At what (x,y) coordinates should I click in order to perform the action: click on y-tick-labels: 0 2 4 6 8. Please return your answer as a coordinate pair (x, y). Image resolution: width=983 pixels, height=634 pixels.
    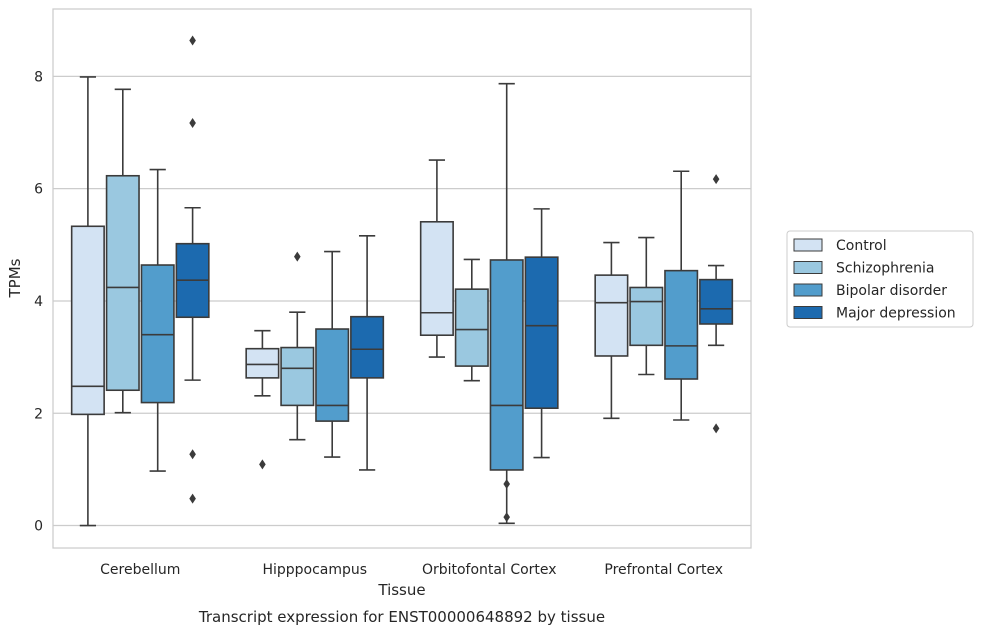
    Looking at the image, I should click on (38, 301).